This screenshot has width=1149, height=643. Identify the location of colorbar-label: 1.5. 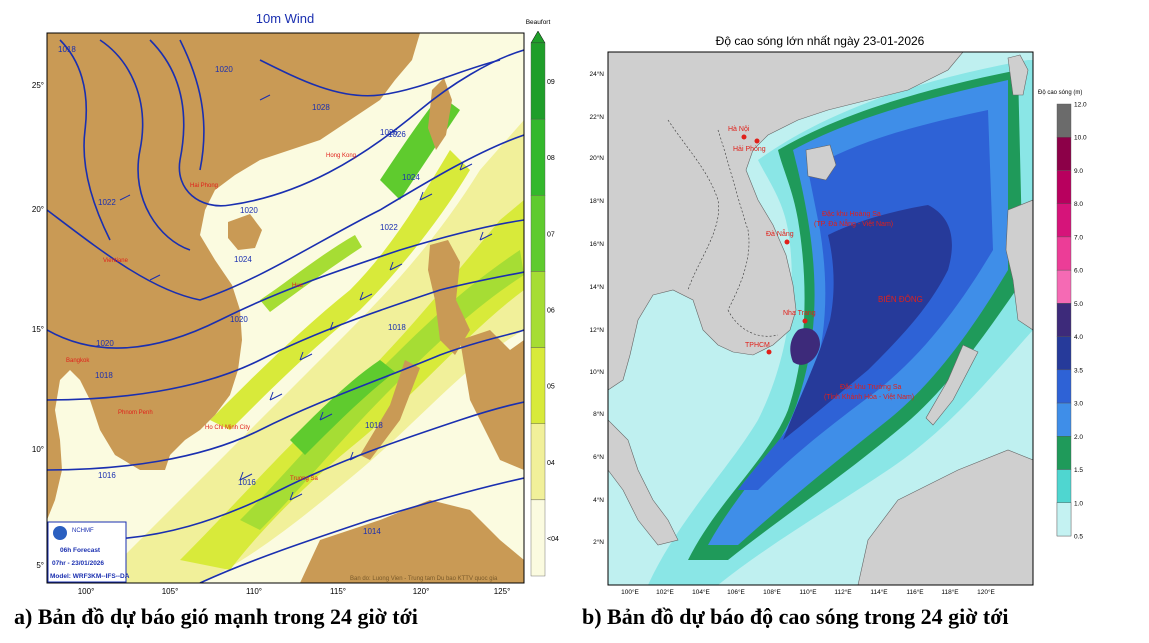
(1078, 470).